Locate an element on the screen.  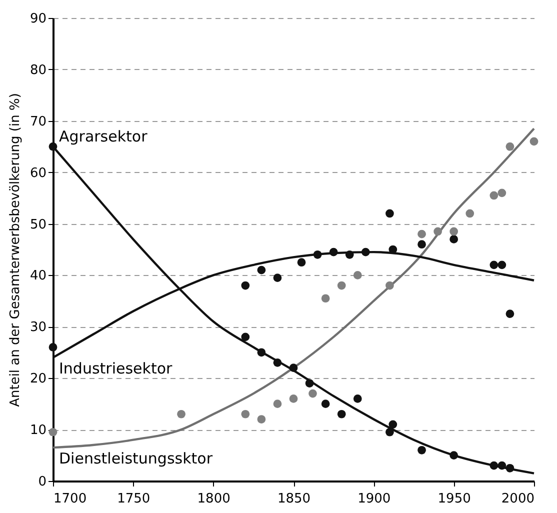
x-tick-label: 1850 is located at coordinates (294, 499).